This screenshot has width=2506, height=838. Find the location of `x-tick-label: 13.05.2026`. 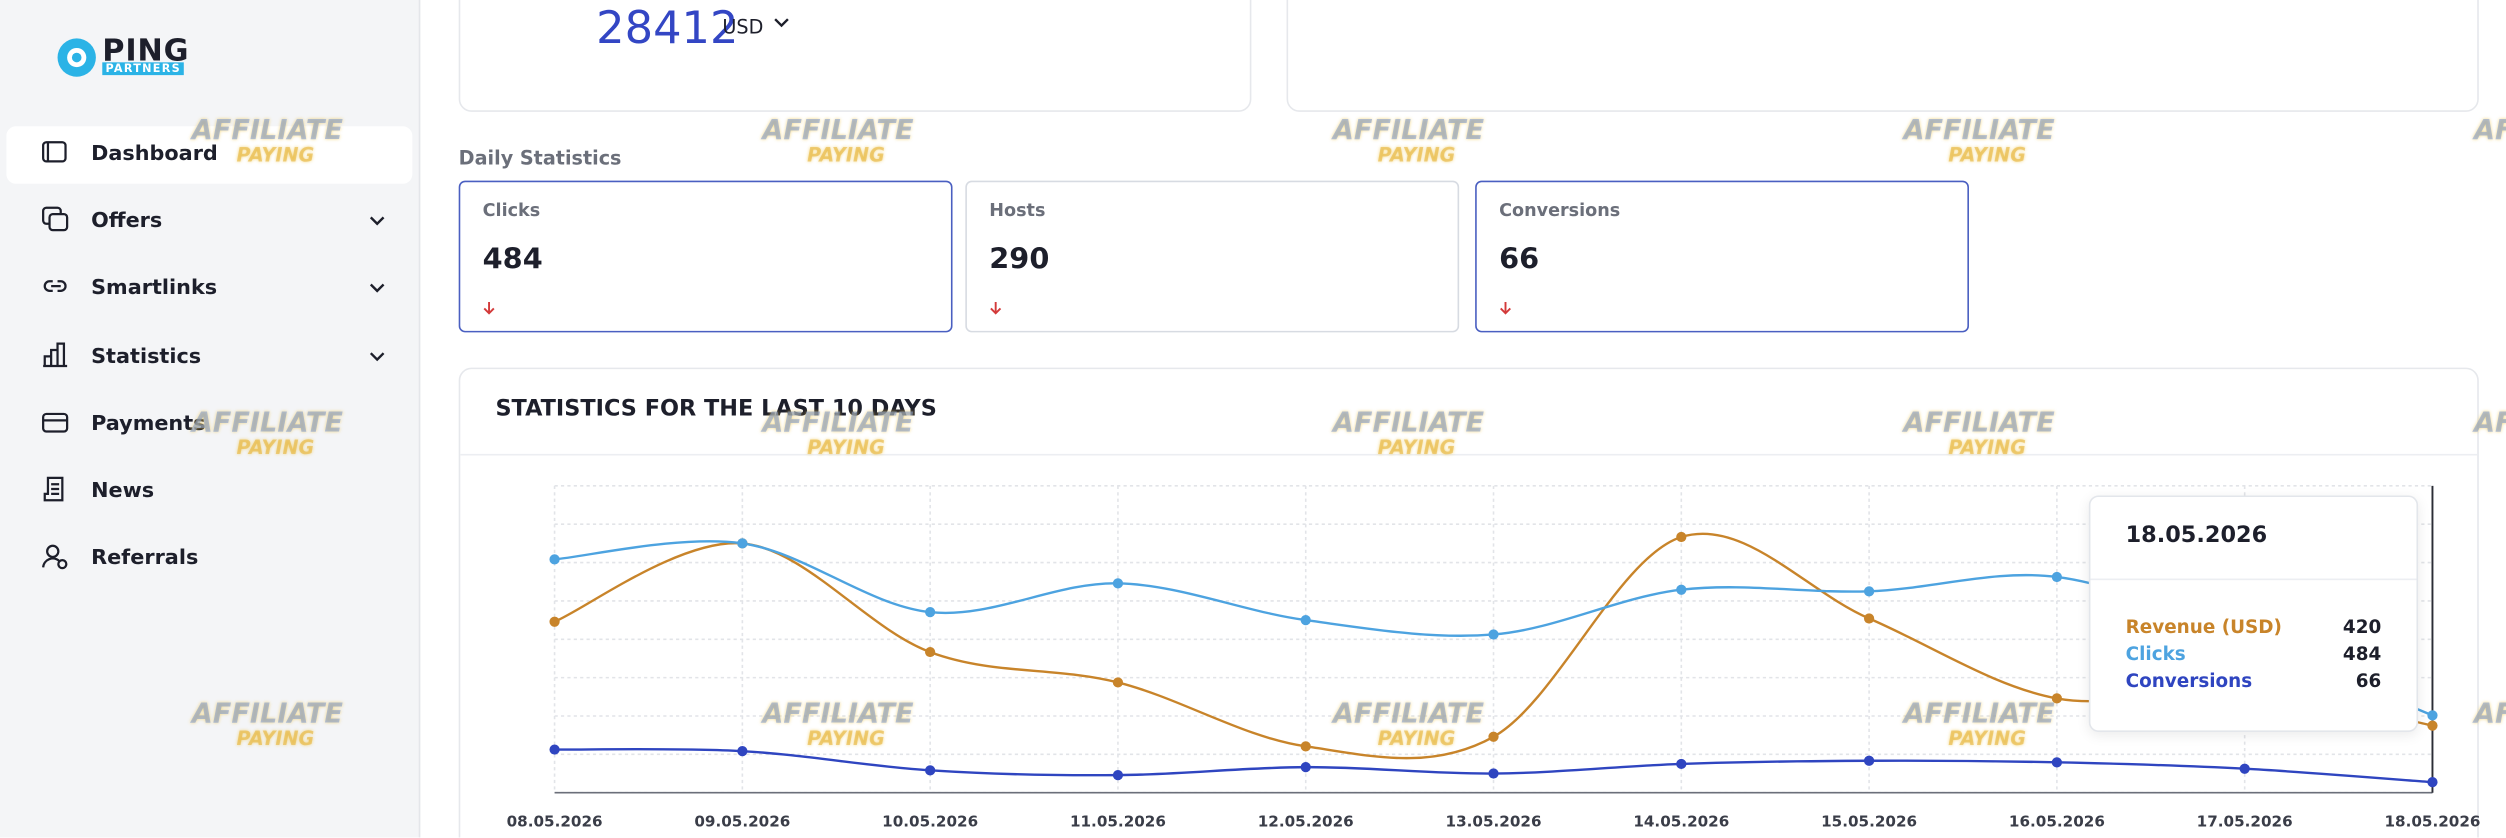

x-tick-label: 13.05.2026 is located at coordinates (1494, 821).